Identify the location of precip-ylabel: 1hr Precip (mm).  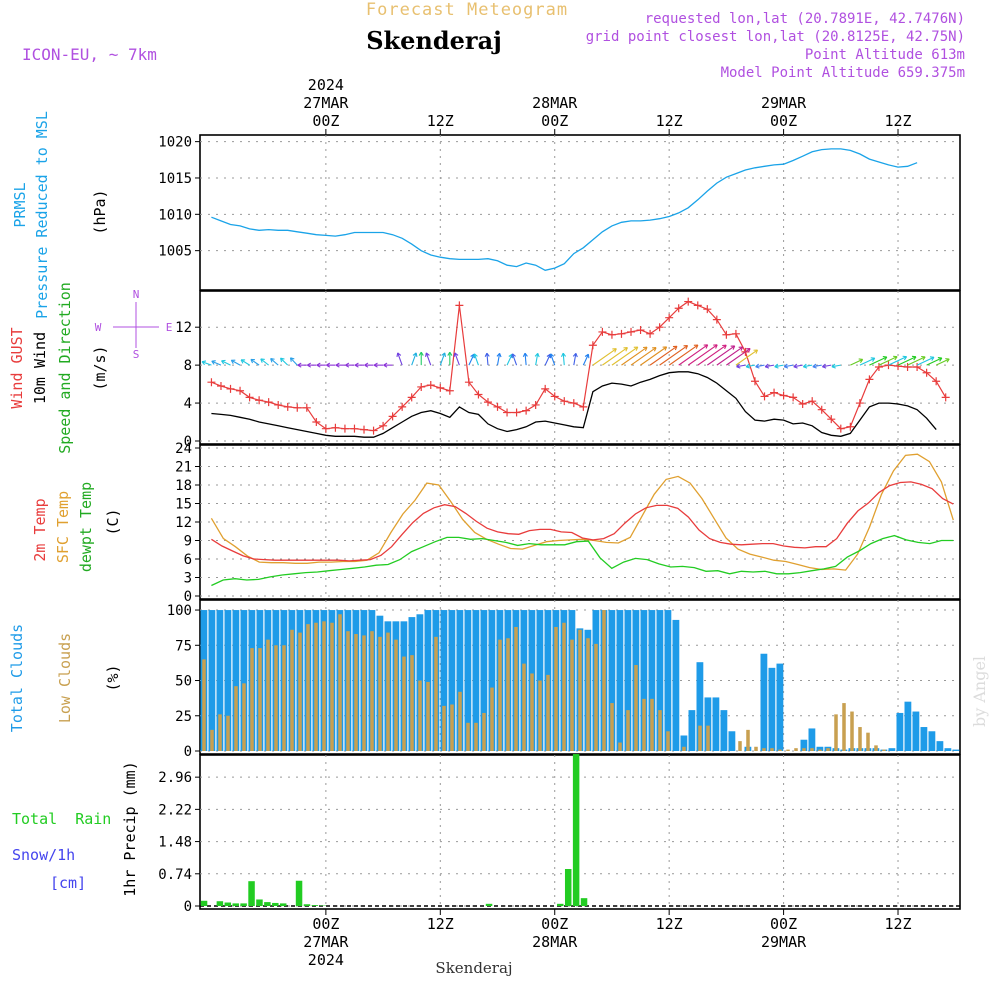
(130, 828).